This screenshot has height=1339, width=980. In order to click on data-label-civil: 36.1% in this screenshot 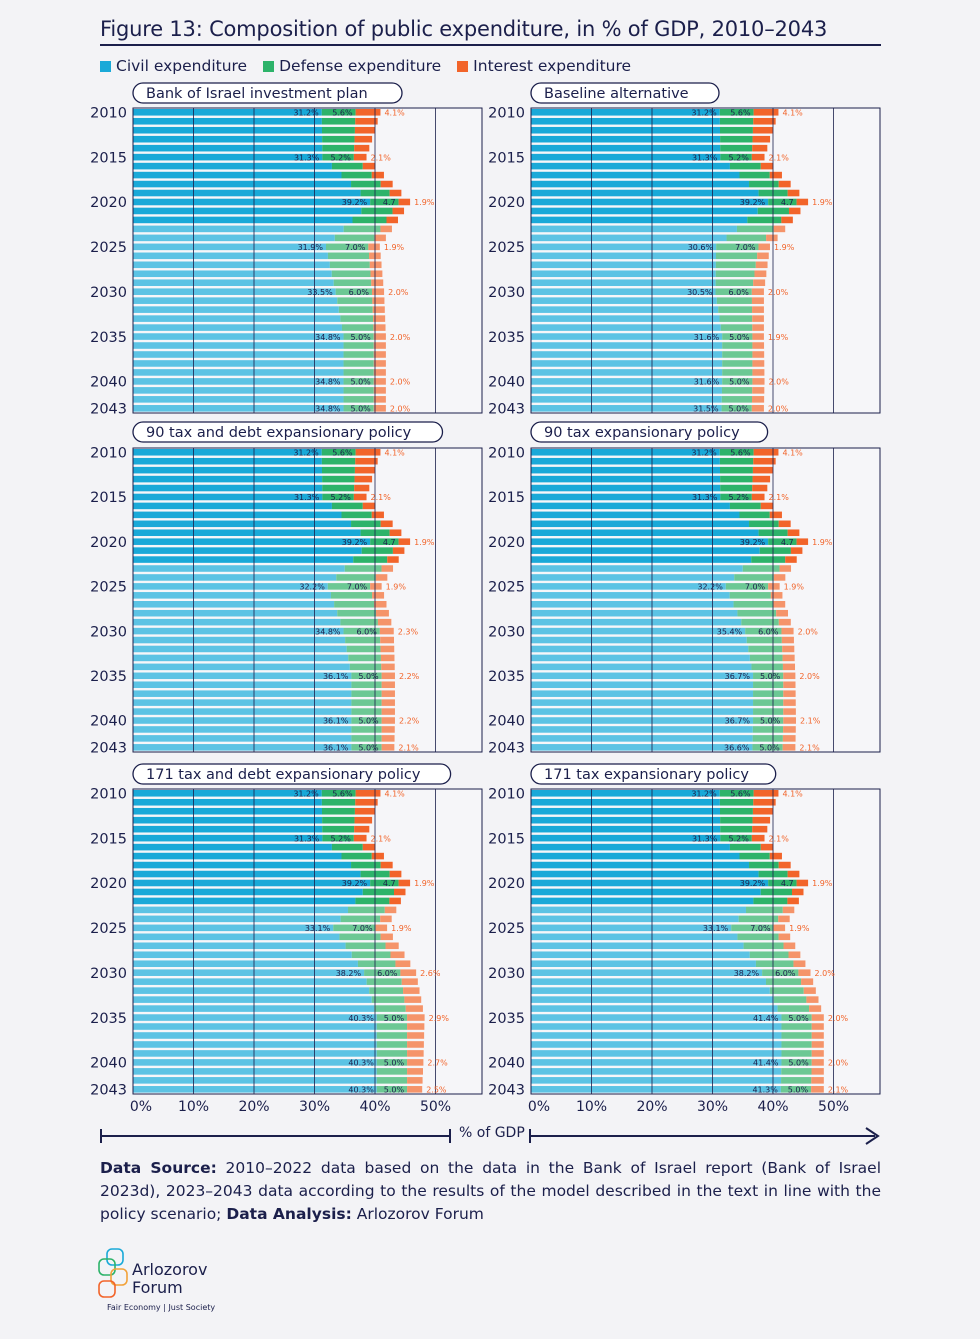, I will do `click(336, 748)`.